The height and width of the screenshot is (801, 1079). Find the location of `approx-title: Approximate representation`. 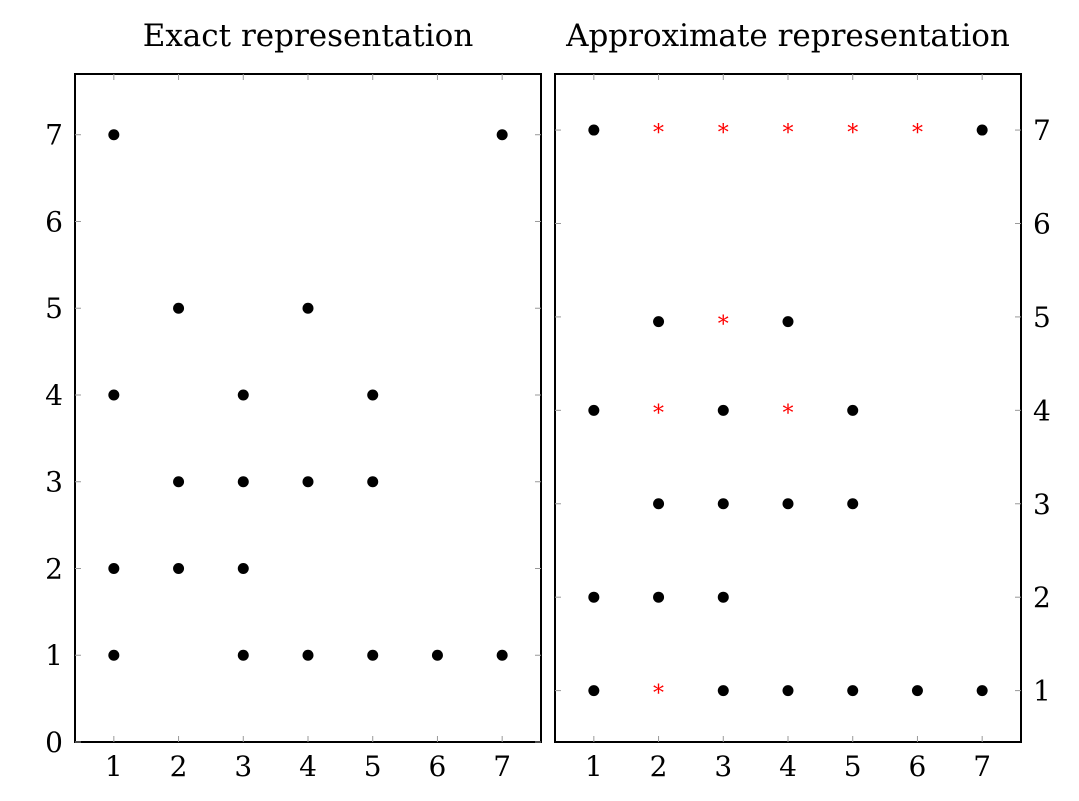

approx-title: Approximate representation is located at coordinates (787, 36).